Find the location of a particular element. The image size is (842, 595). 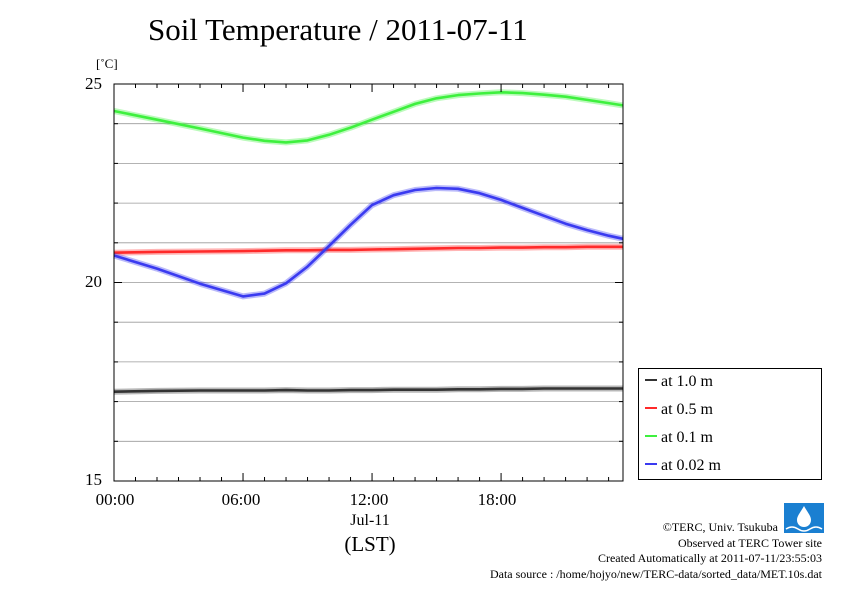

x-tick-label: 06:00 is located at coordinates (241, 499).